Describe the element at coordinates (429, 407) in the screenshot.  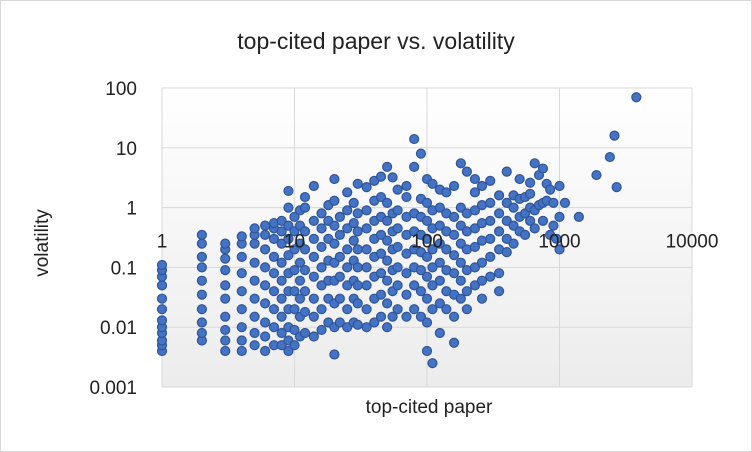
I see `x-axis-label: top-cited paper` at that location.